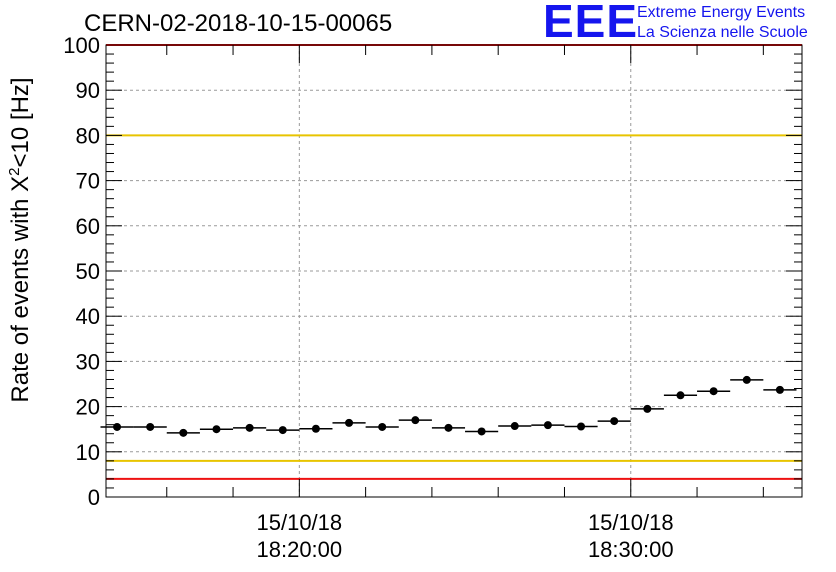 The image size is (836, 572). I want to click on logo-line-1: Extreme Energy Events, so click(721, 12).